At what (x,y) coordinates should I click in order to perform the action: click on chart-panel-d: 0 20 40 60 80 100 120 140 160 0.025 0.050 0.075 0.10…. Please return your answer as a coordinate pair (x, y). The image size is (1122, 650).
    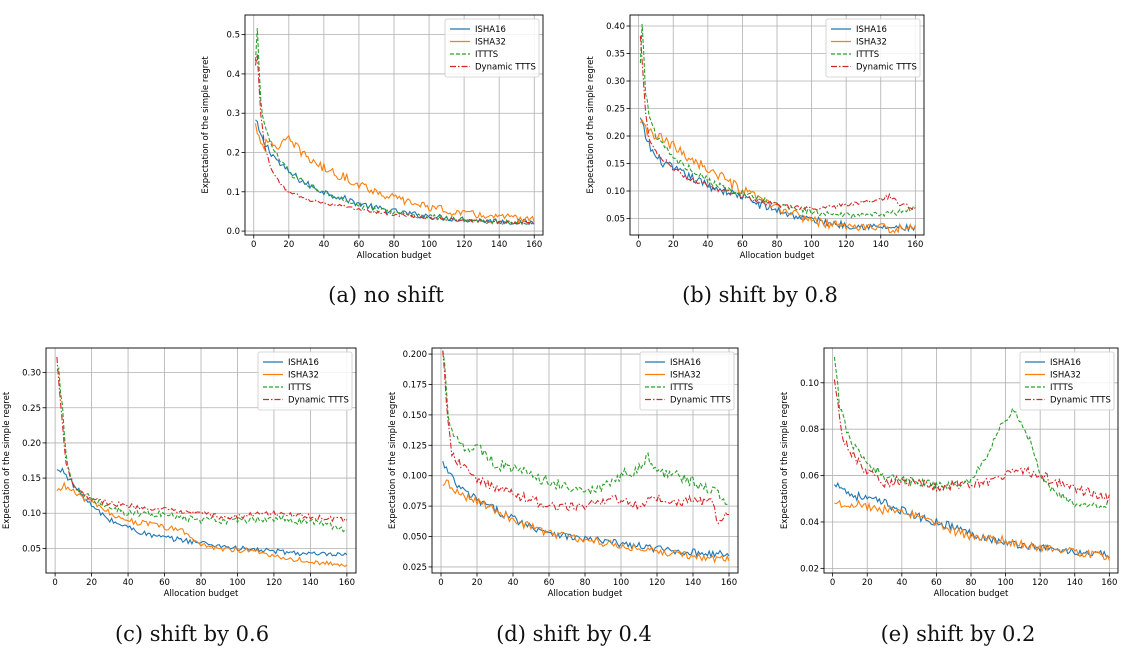
    Looking at the image, I should click on (565, 472).